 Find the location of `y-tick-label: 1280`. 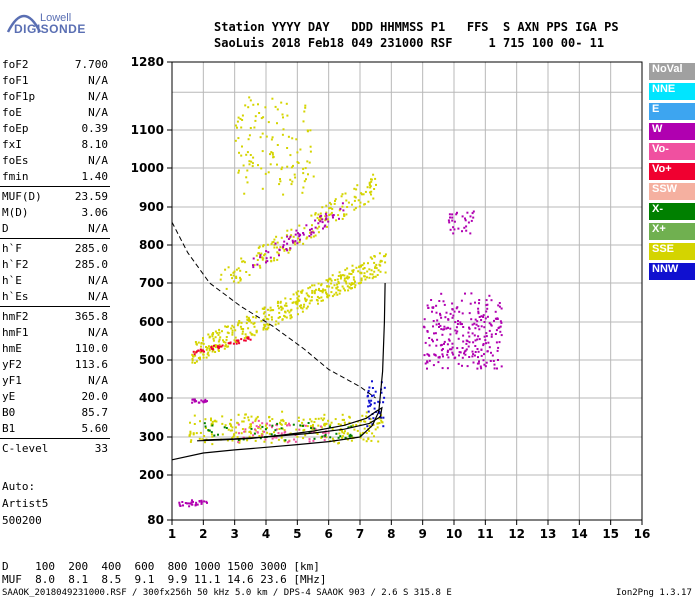

y-tick-label: 1280 is located at coordinates (147, 62).